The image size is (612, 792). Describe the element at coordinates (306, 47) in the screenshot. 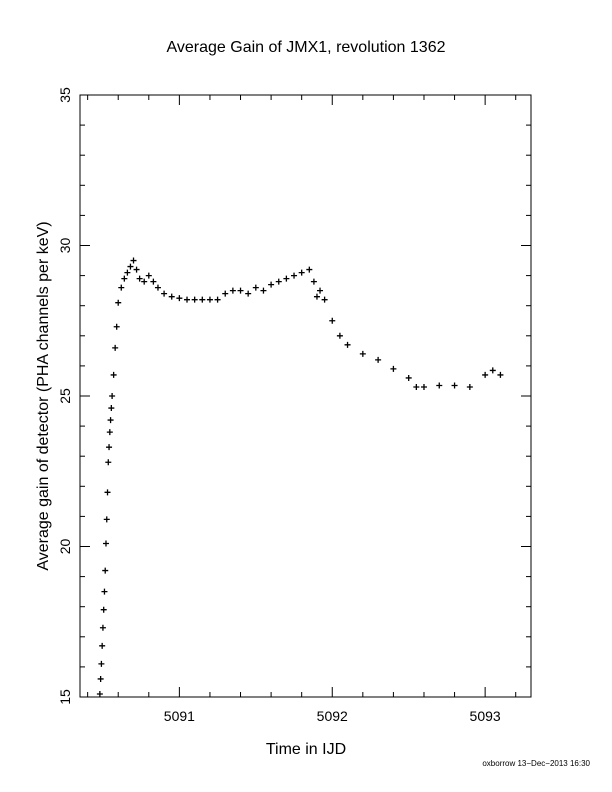

I see `chart-title: Average Gain of JMX1, revolution 1362` at that location.